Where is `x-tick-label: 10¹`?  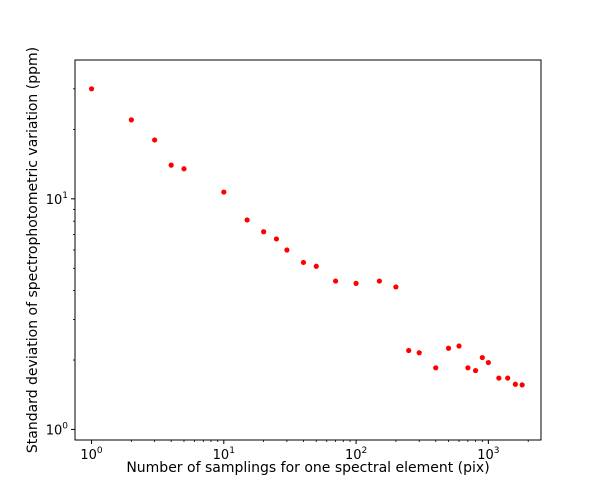
x-tick-label: 10¹ is located at coordinates (224, 454).